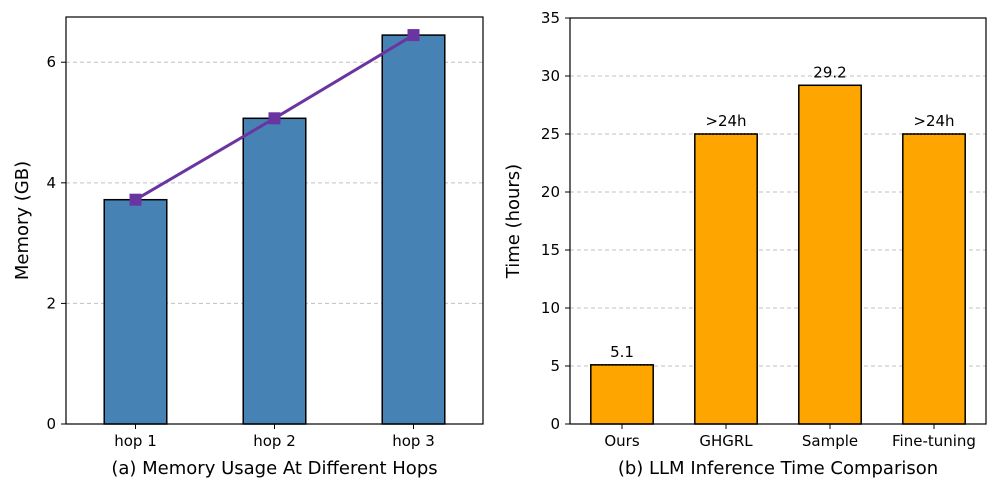 This screenshot has width=997, height=493. What do you see at coordinates (51, 62) in the screenshot?
I see `memory-y-tick-label: 6` at bounding box center [51, 62].